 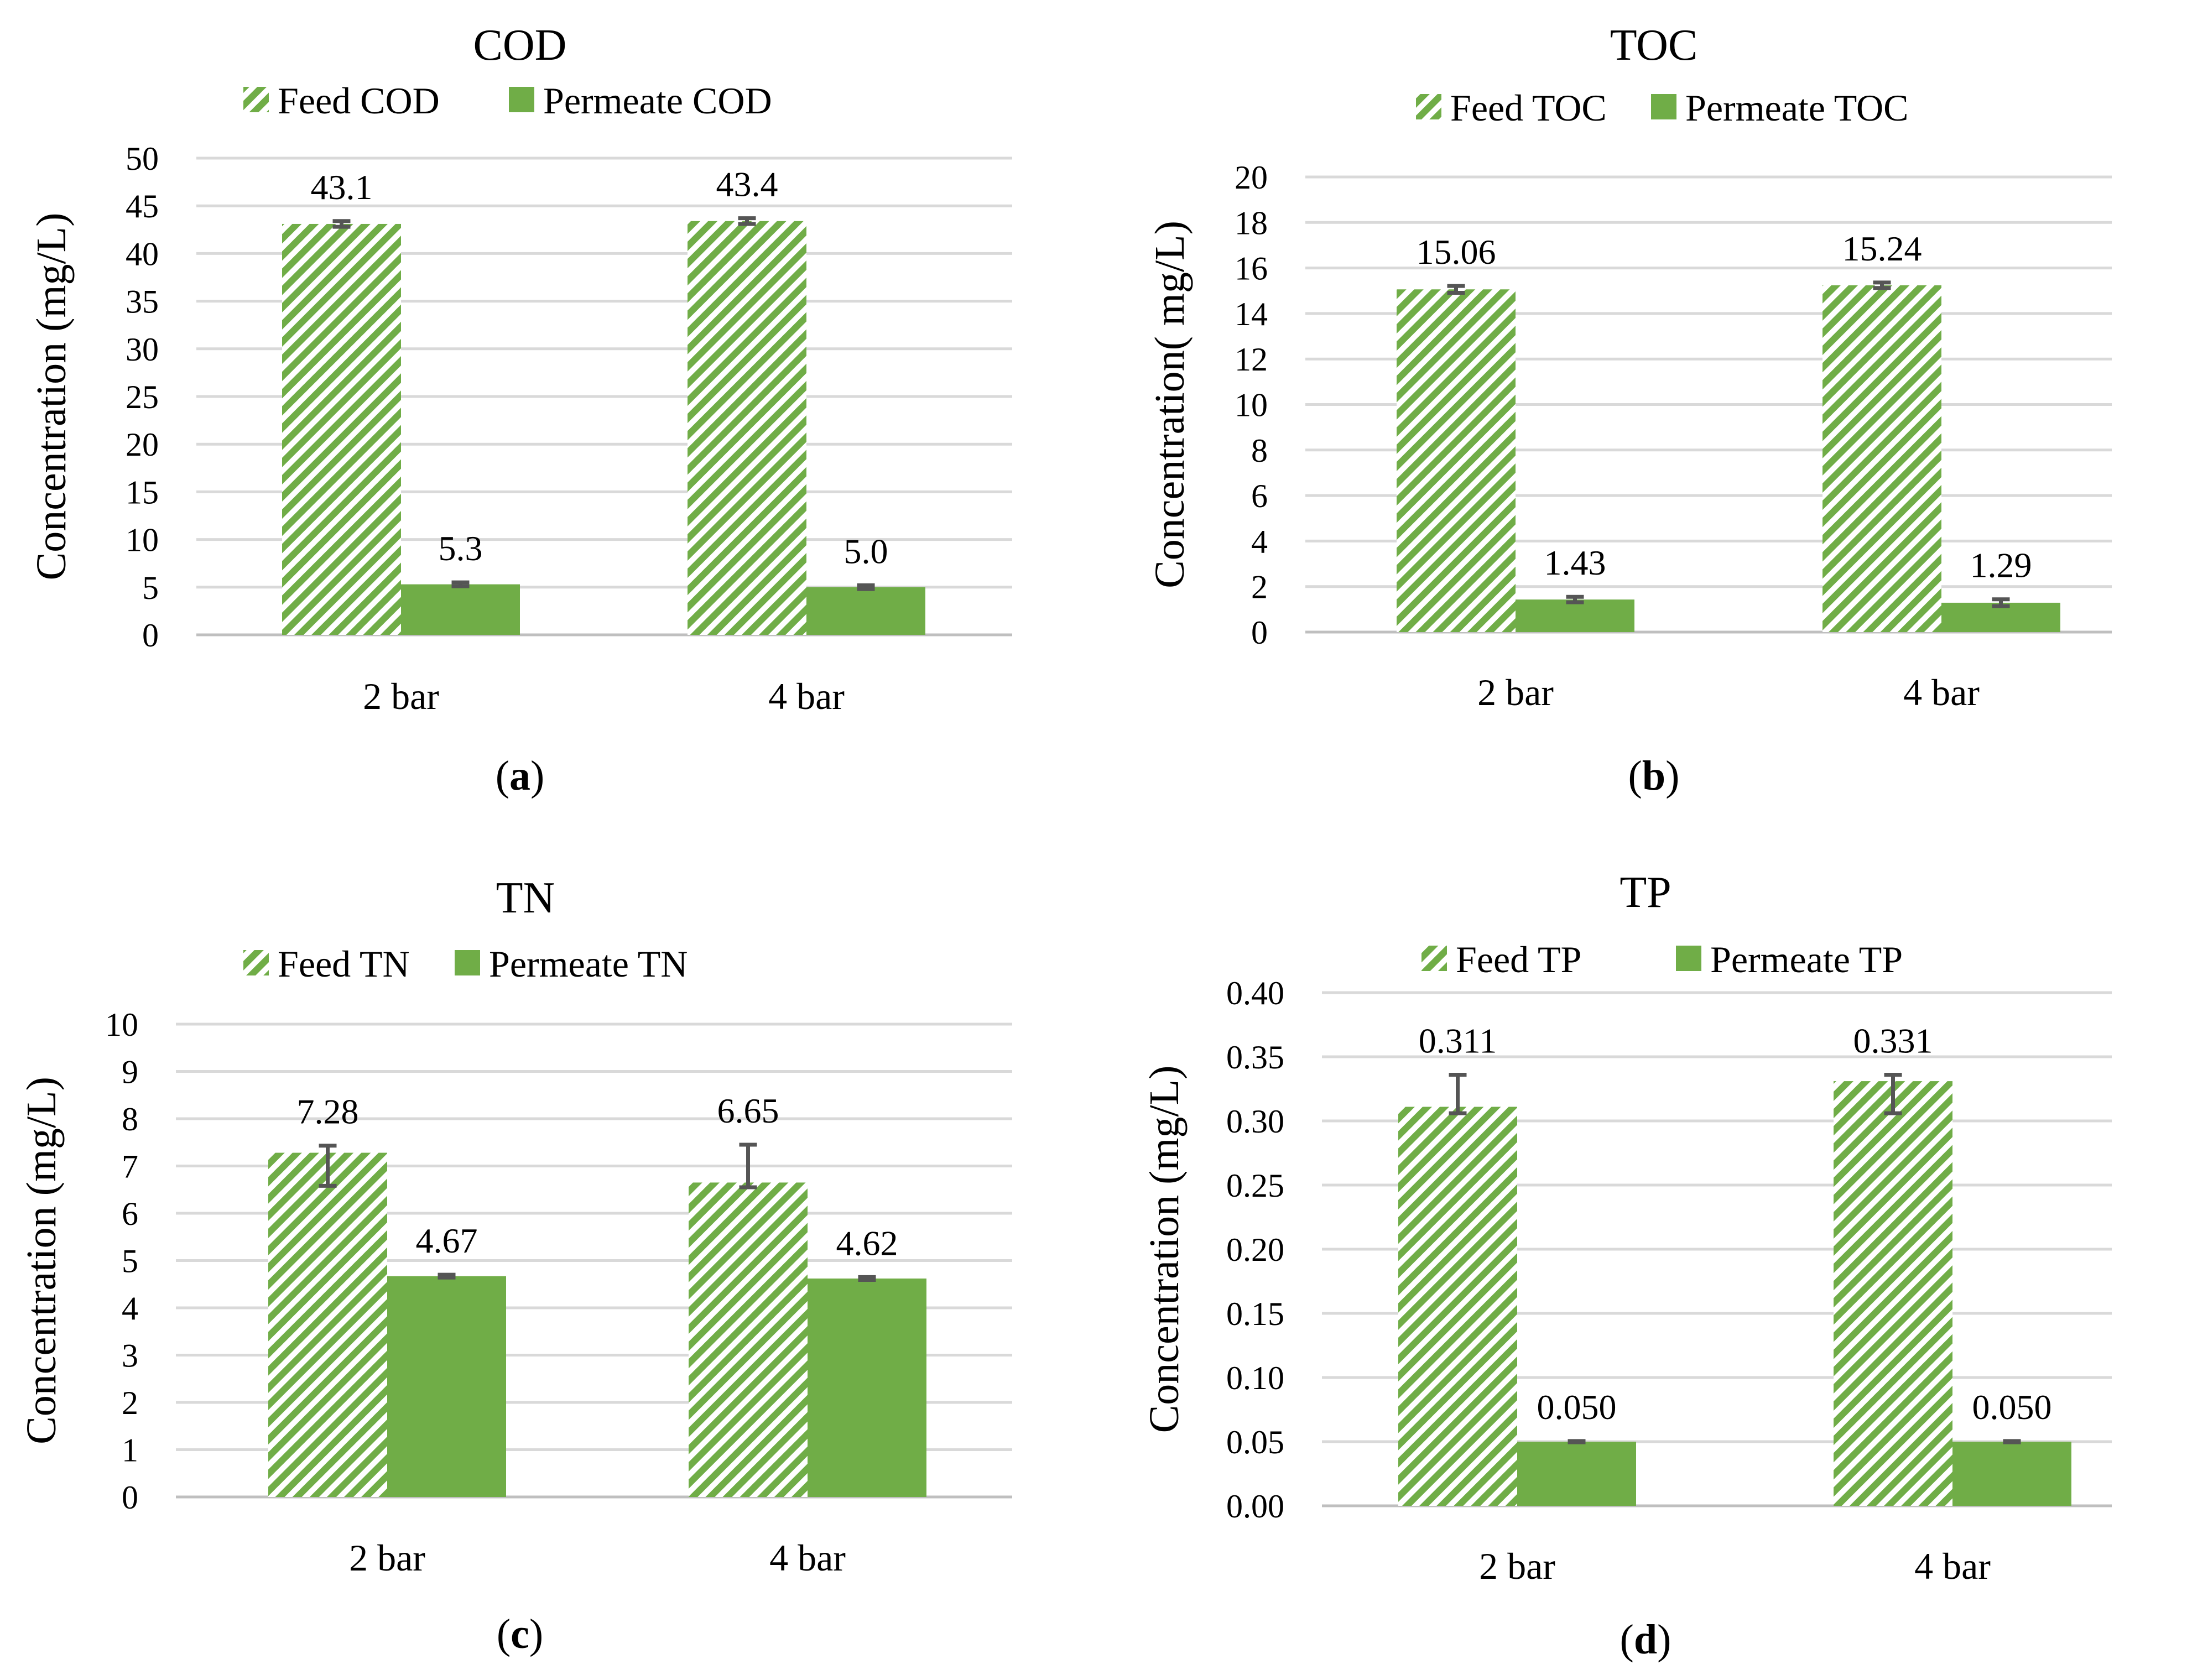 What do you see at coordinates (130, 1356) in the screenshot?
I see `y-tick-label: 3` at bounding box center [130, 1356].